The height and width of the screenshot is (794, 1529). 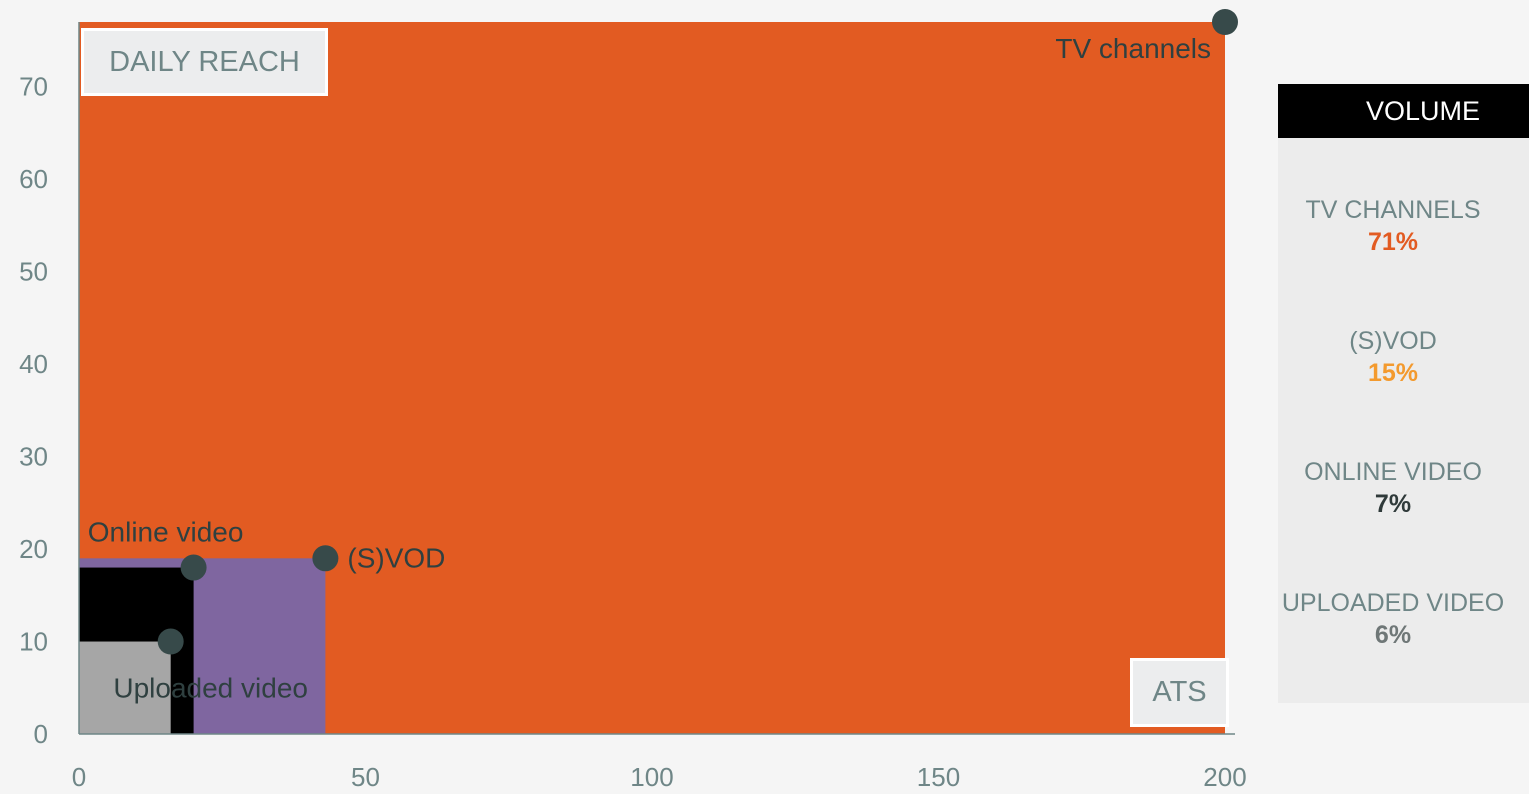 I want to click on area-uploaded-video, so click(x=125, y=687).